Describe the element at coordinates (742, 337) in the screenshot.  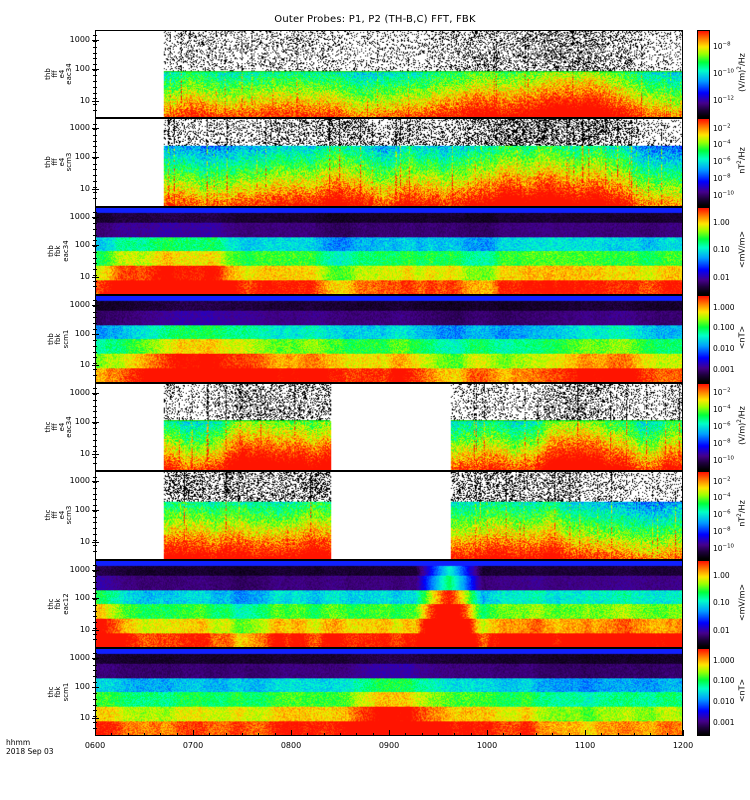
I see `colorbar-unit-thb-fbk-scm1: <nT>` at that location.